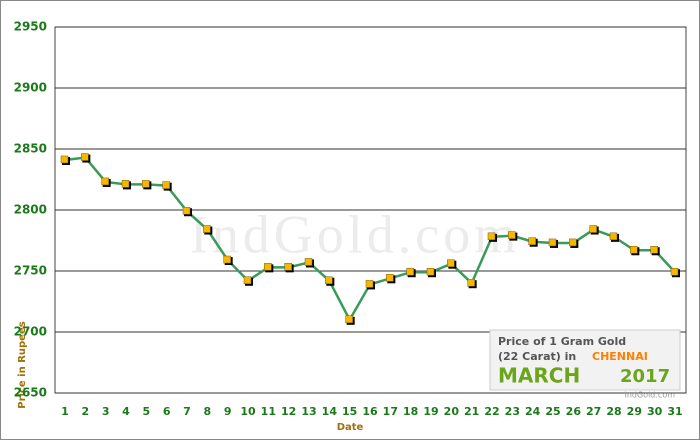  Describe the element at coordinates (620, 356) in the screenshot. I see `legend-city: CHENNAI` at that location.